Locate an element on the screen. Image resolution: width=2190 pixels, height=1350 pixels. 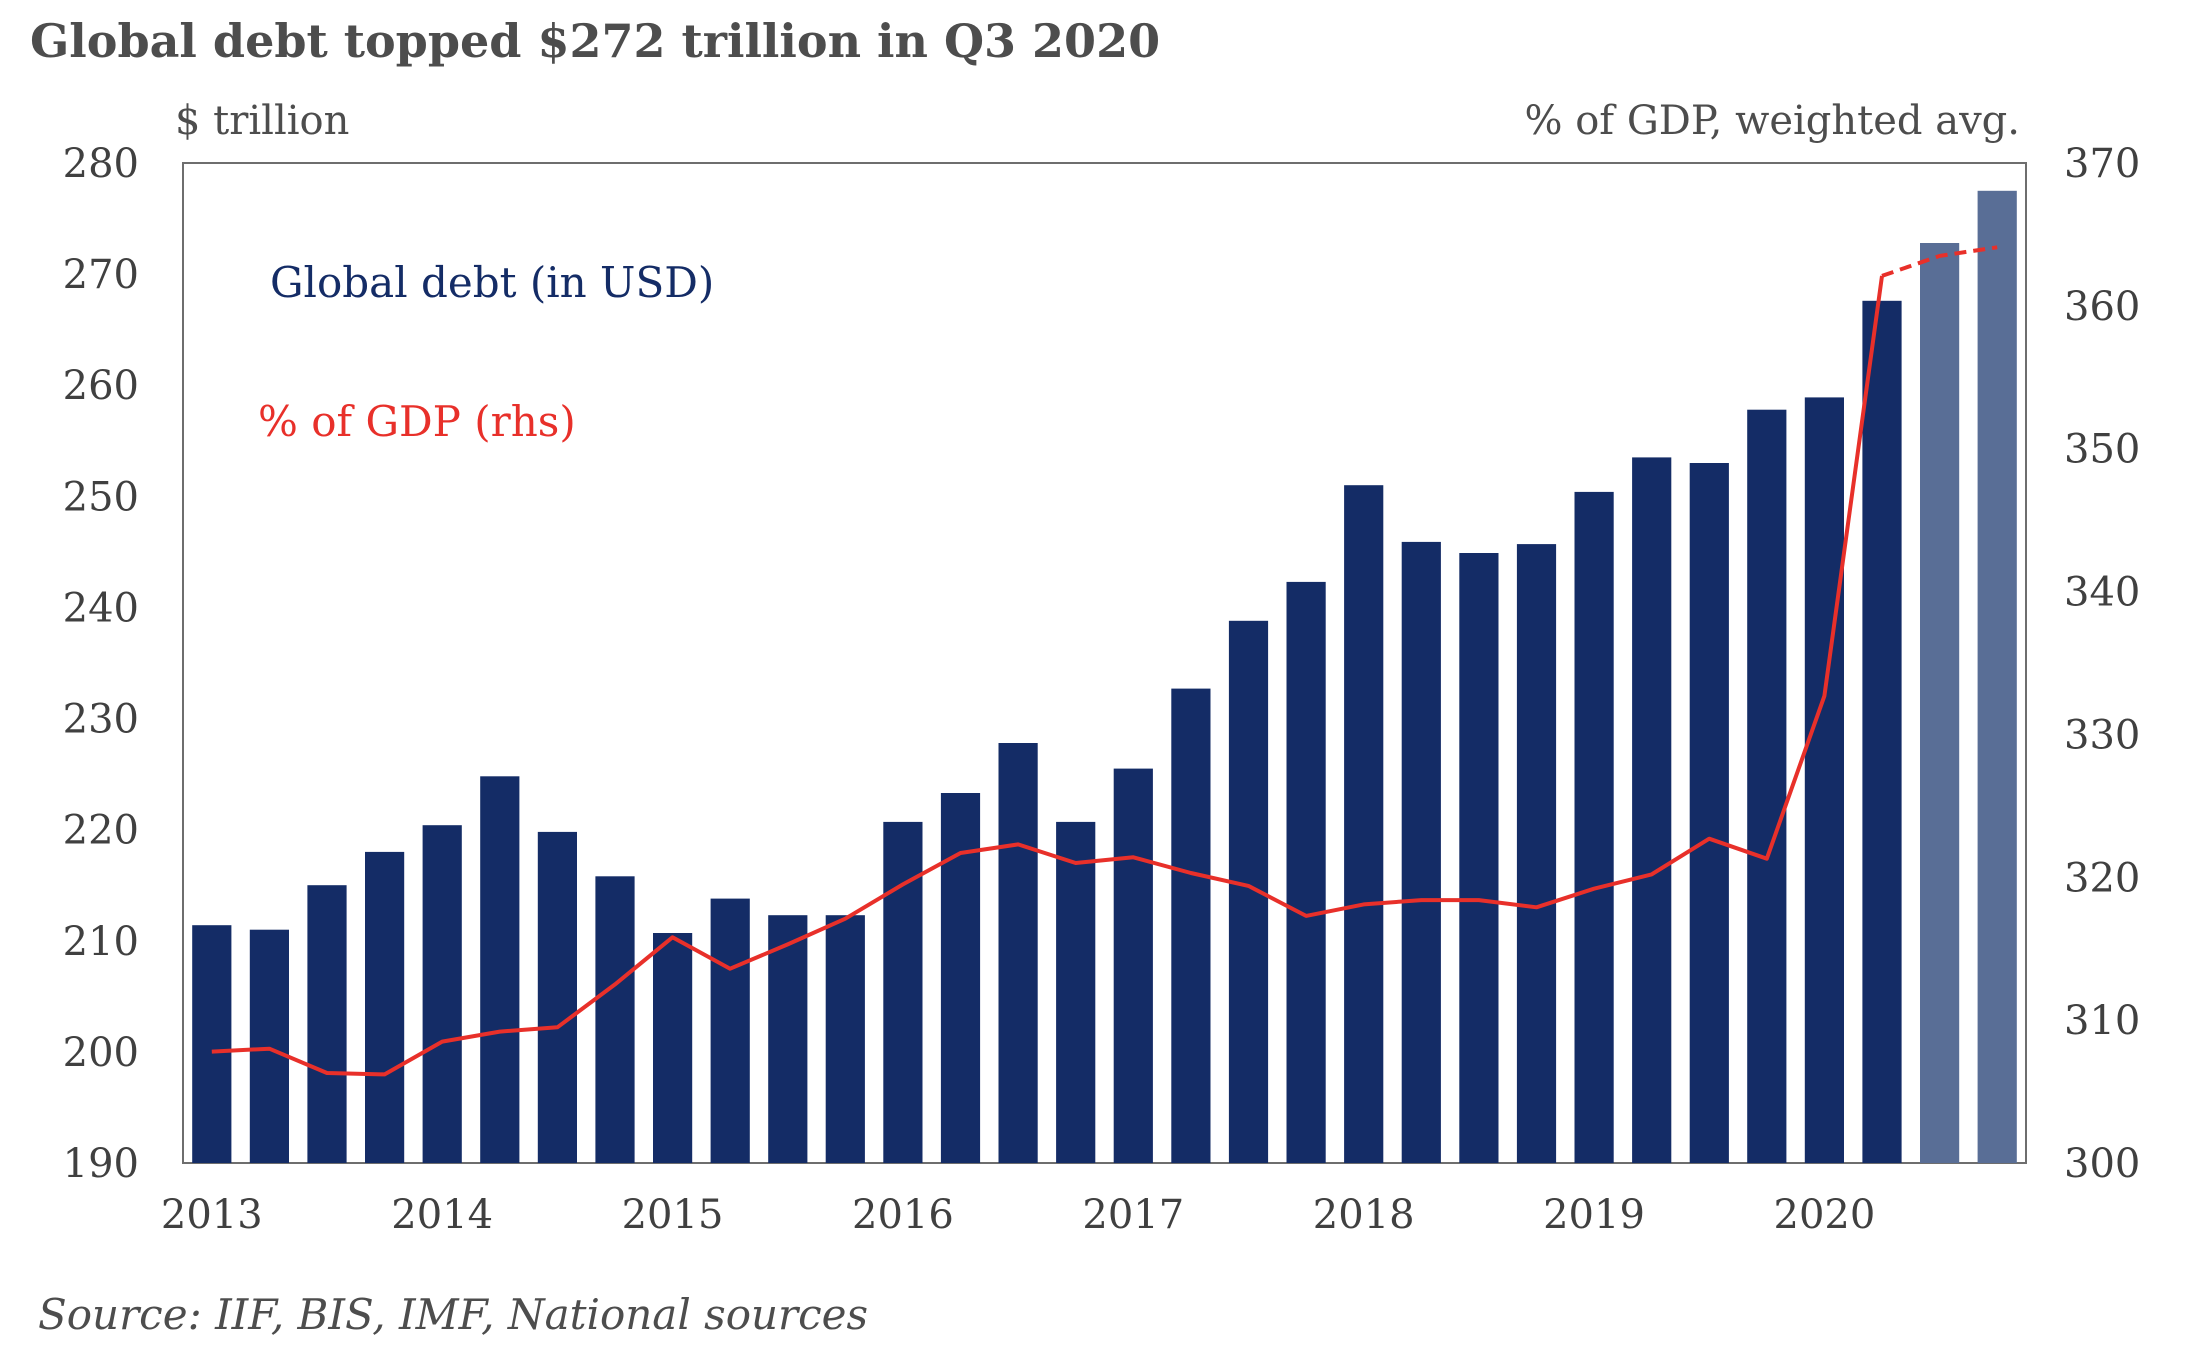
x-tick-label-2: 2015 is located at coordinates (673, 1215).